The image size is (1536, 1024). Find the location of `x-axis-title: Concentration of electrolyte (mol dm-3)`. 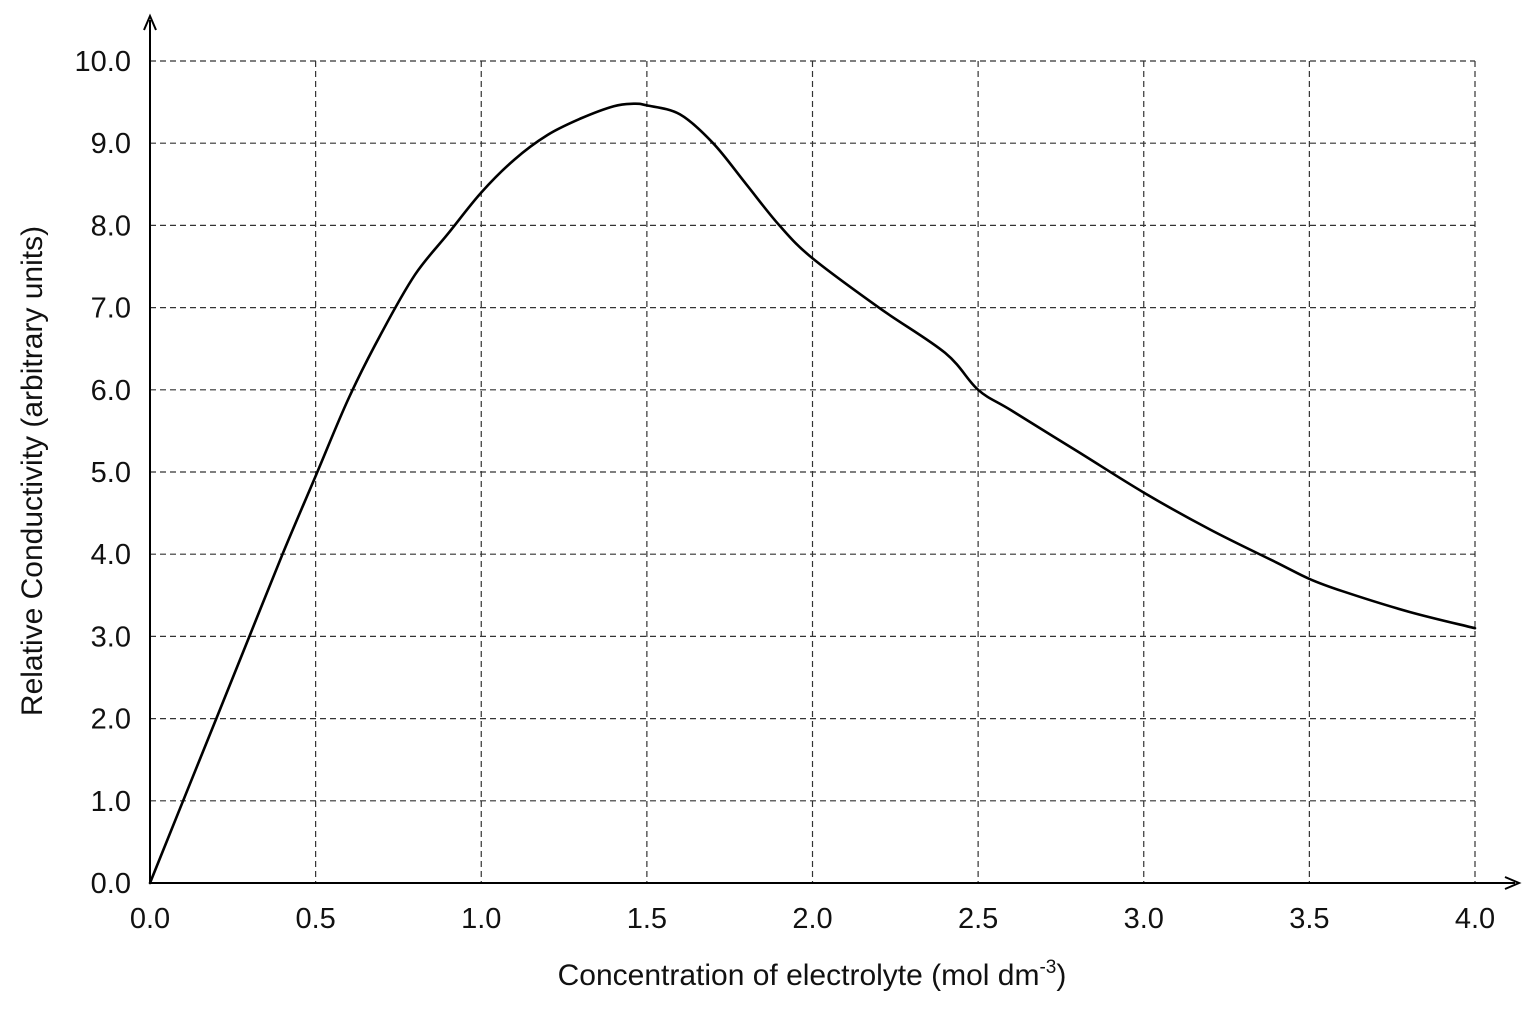

x-axis-title: Concentration of electrolyte (mol dm-3) is located at coordinates (812, 974).